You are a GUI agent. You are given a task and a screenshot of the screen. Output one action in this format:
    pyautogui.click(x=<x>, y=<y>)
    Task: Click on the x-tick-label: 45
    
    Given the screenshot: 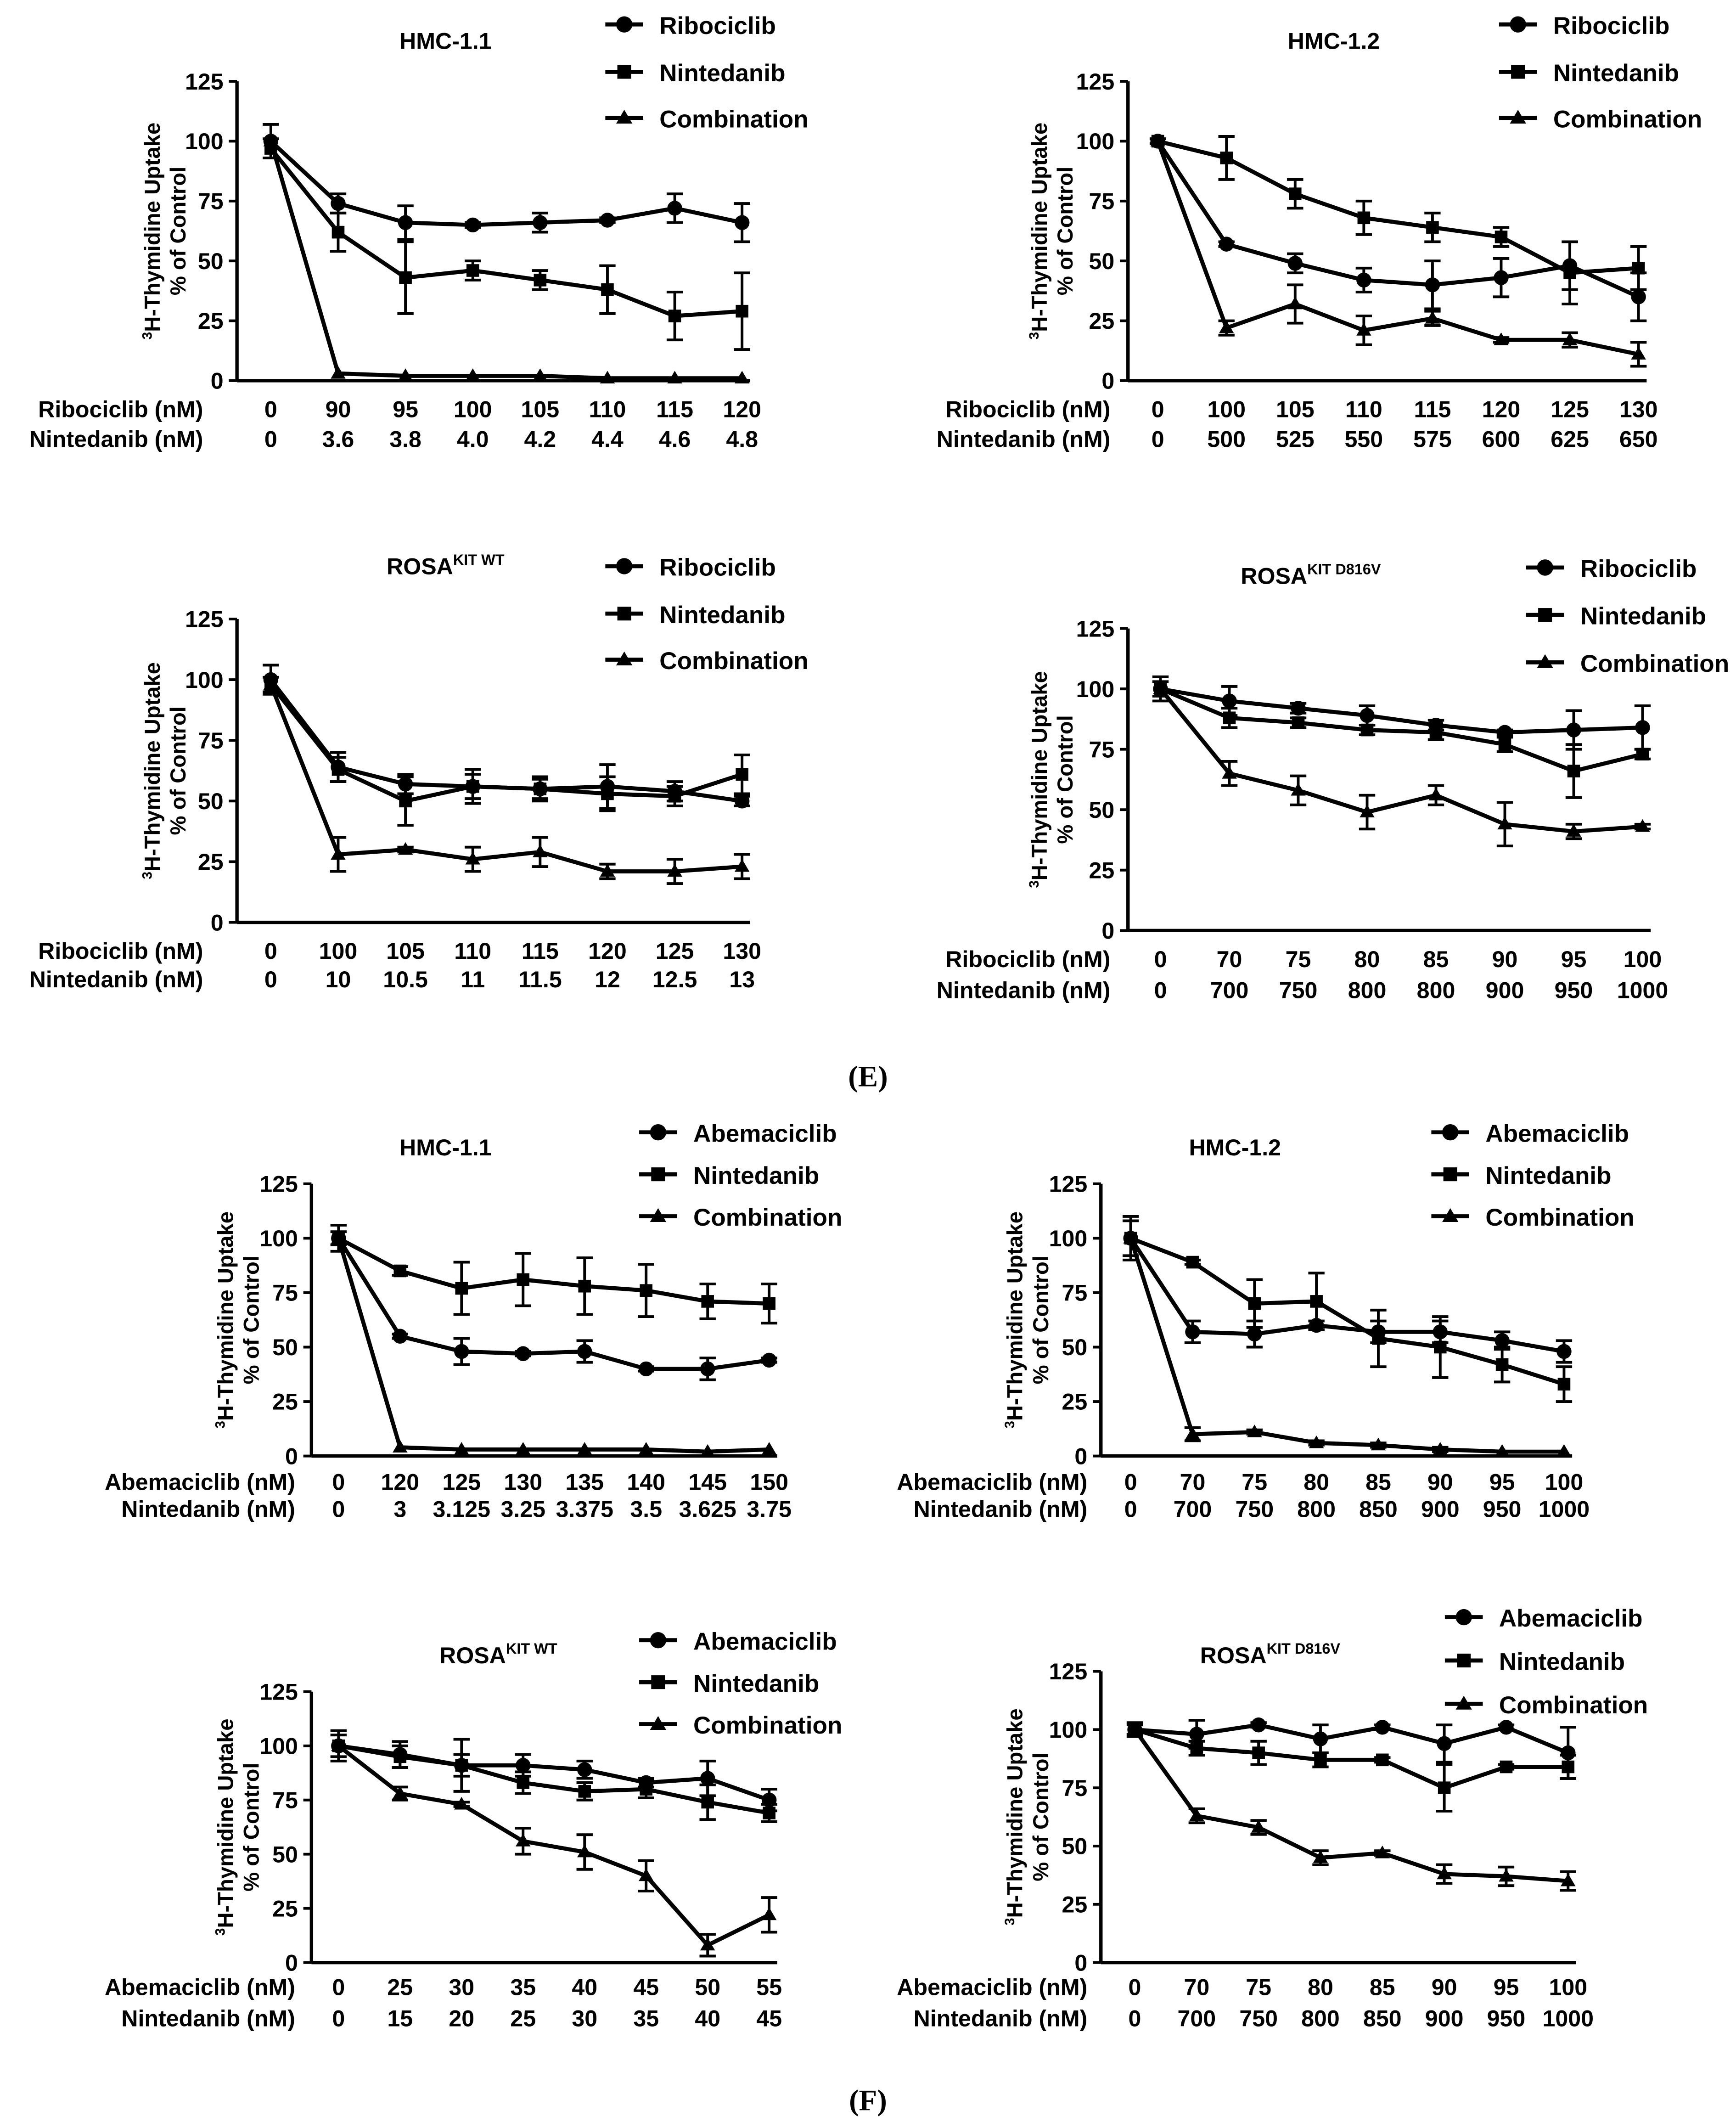 What is the action you would take?
    pyautogui.click(x=646, y=1987)
    